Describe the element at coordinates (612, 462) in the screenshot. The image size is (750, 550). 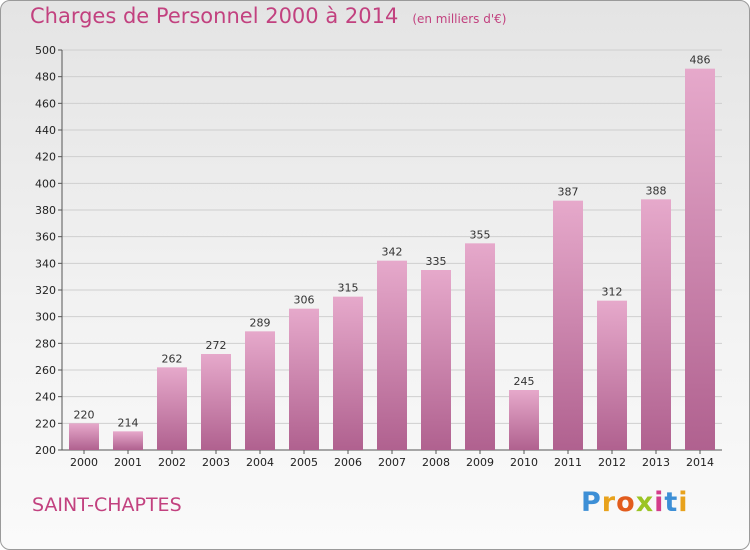
I see `x-tick-label: 2012` at that location.